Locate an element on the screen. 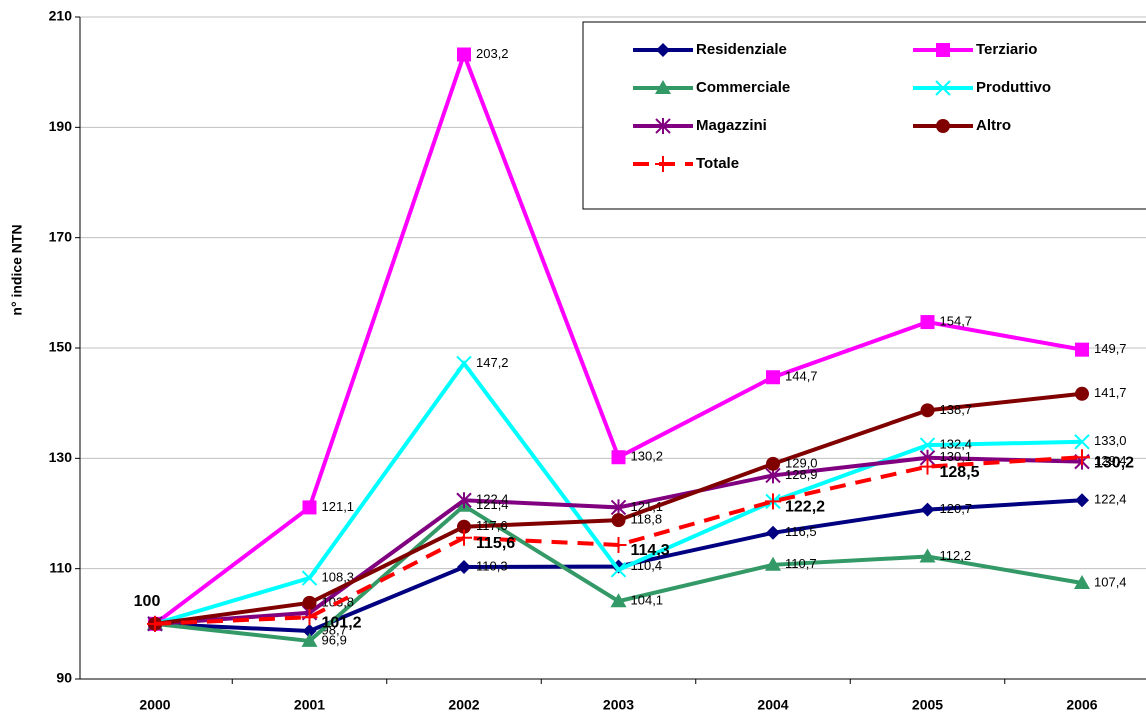 This screenshot has height=717, width=1146. legend-label: Commerciale is located at coordinates (743, 87).